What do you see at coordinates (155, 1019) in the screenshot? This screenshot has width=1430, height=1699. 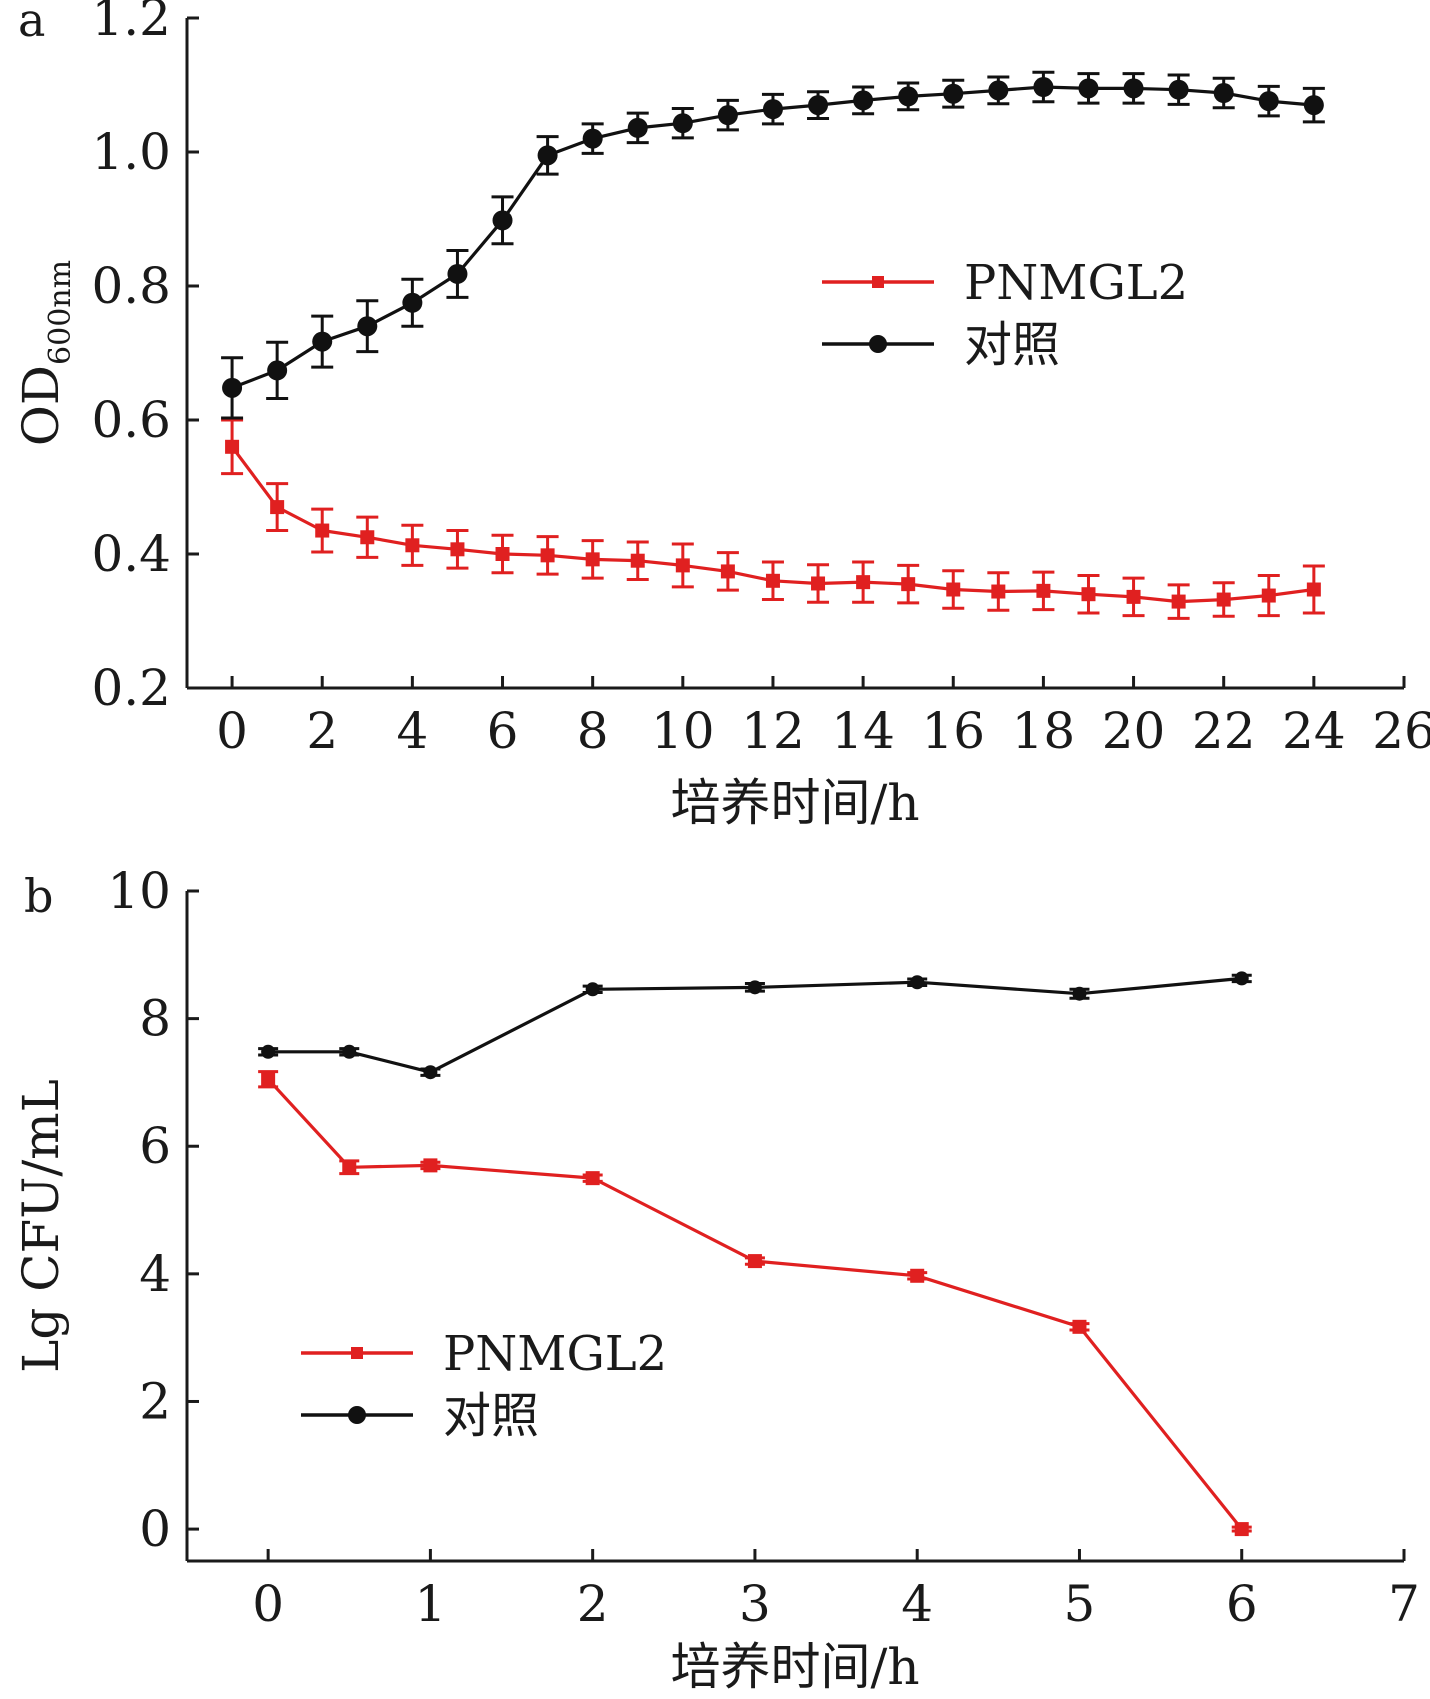 I see `chart-b-y-tick-label: 8` at bounding box center [155, 1019].